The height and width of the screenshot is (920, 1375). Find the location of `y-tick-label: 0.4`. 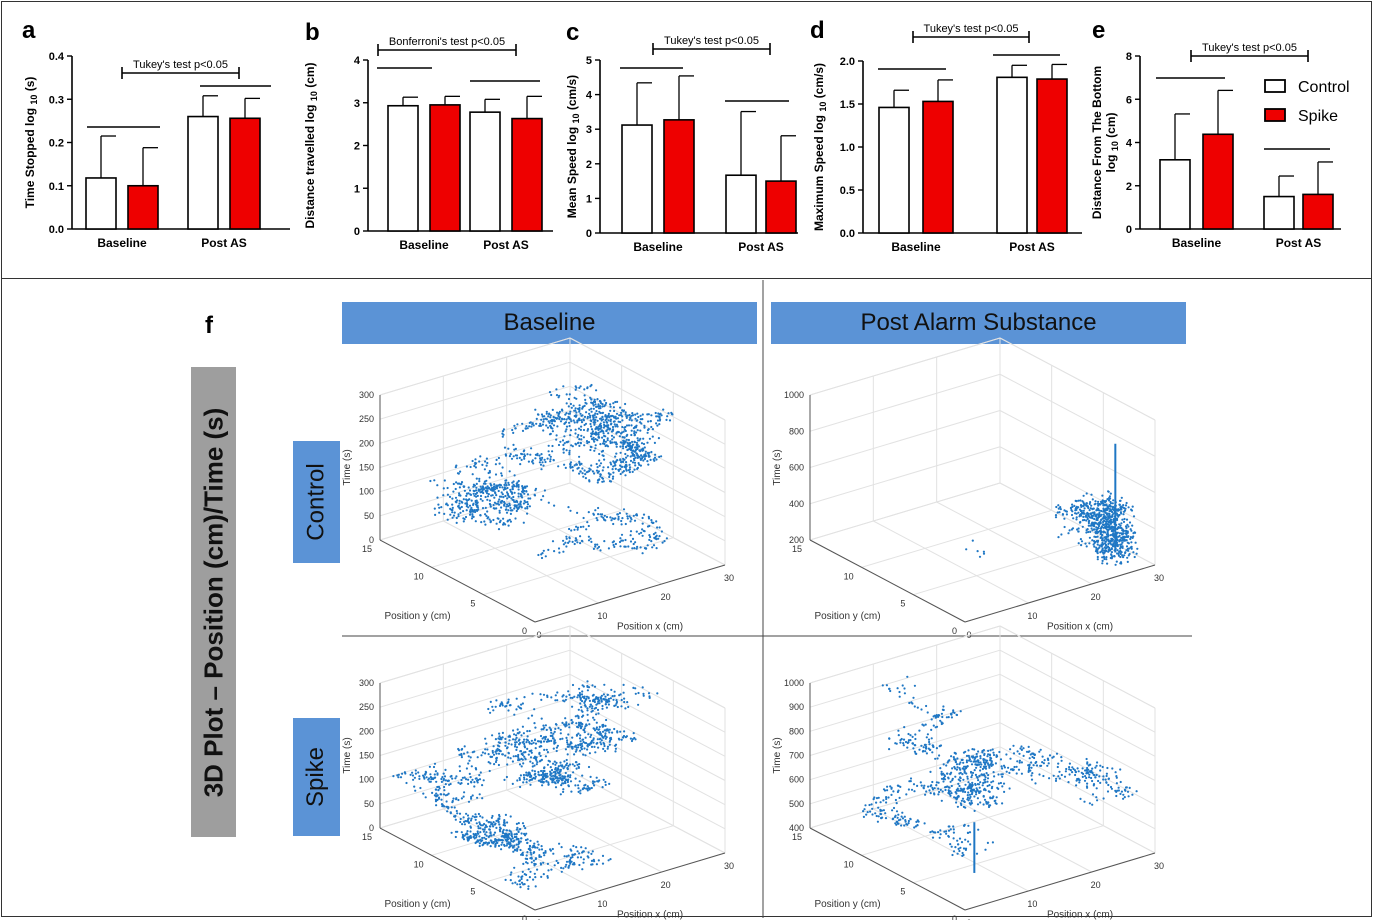

y-tick-label: 0.4 is located at coordinates (57, 57).